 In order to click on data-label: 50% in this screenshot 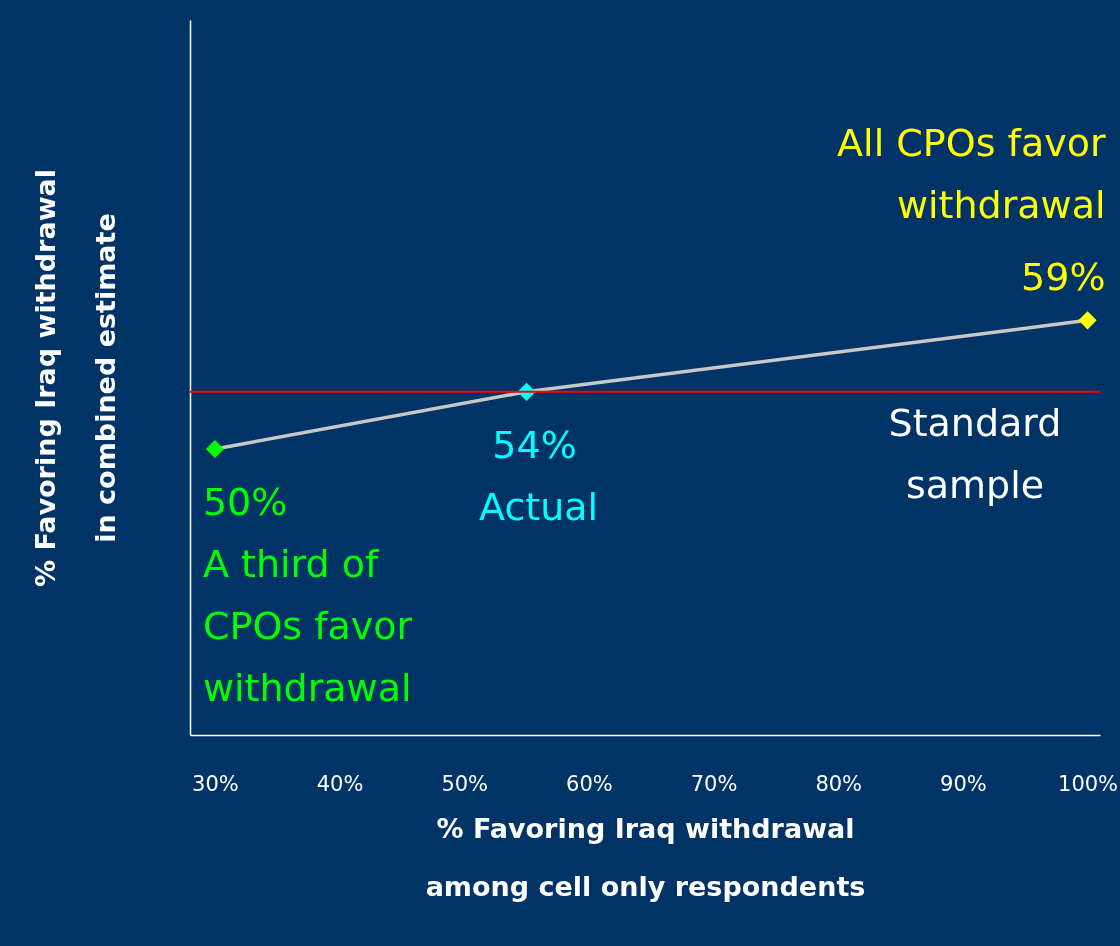, I will do `click(245, 502)`.